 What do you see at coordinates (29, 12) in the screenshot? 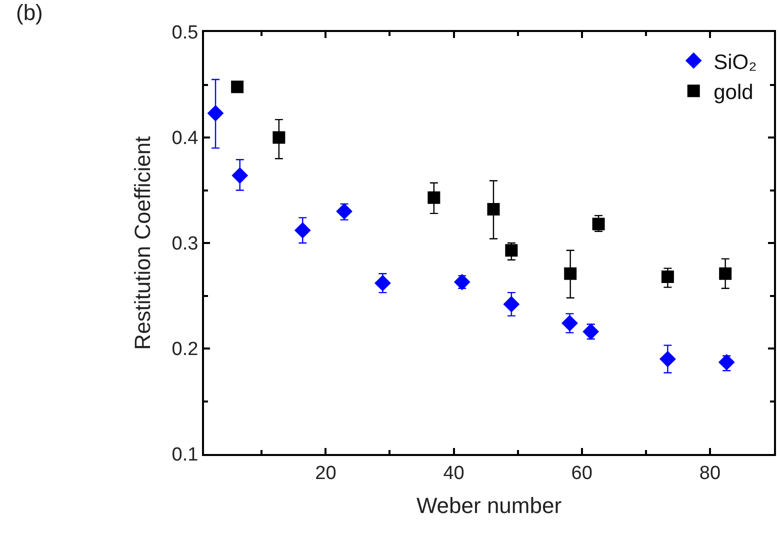
I see `text: (b)` at bounding box center [29, 12].